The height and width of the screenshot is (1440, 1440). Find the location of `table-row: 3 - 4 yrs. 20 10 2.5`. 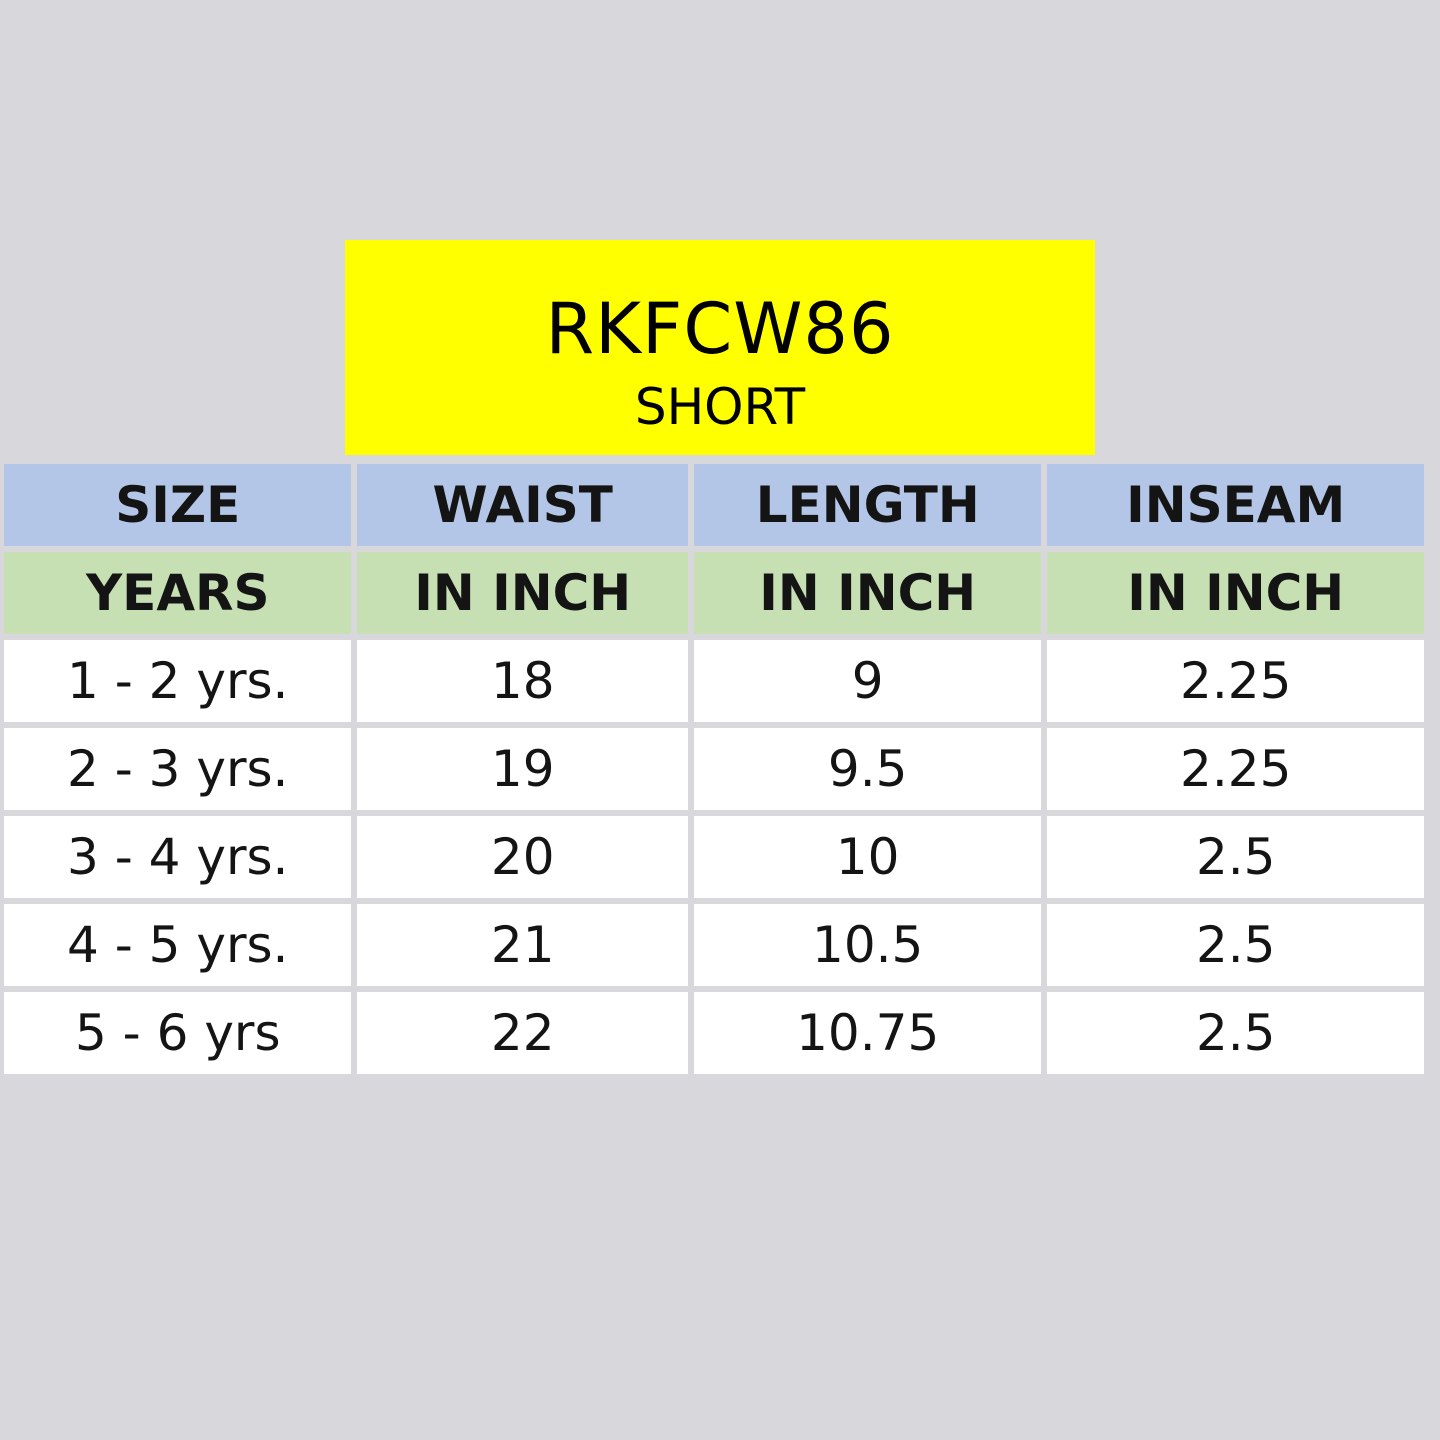

table-row: 3 - 4 yrs. 20 10 2.5 is located at coordinates (714, 857).